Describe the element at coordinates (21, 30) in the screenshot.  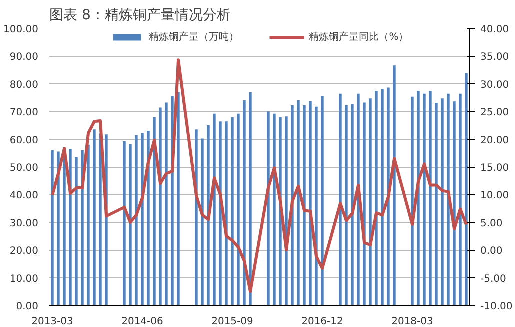
I see `y-tick-label: 100.00` at that location.